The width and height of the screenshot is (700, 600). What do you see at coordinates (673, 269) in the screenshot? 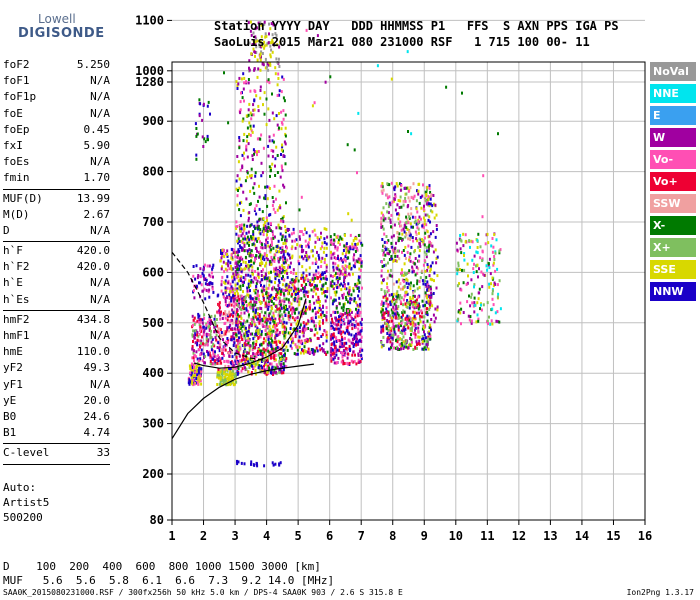
I see `legend-item-sse: SSE` at bounding box center [673, 269].